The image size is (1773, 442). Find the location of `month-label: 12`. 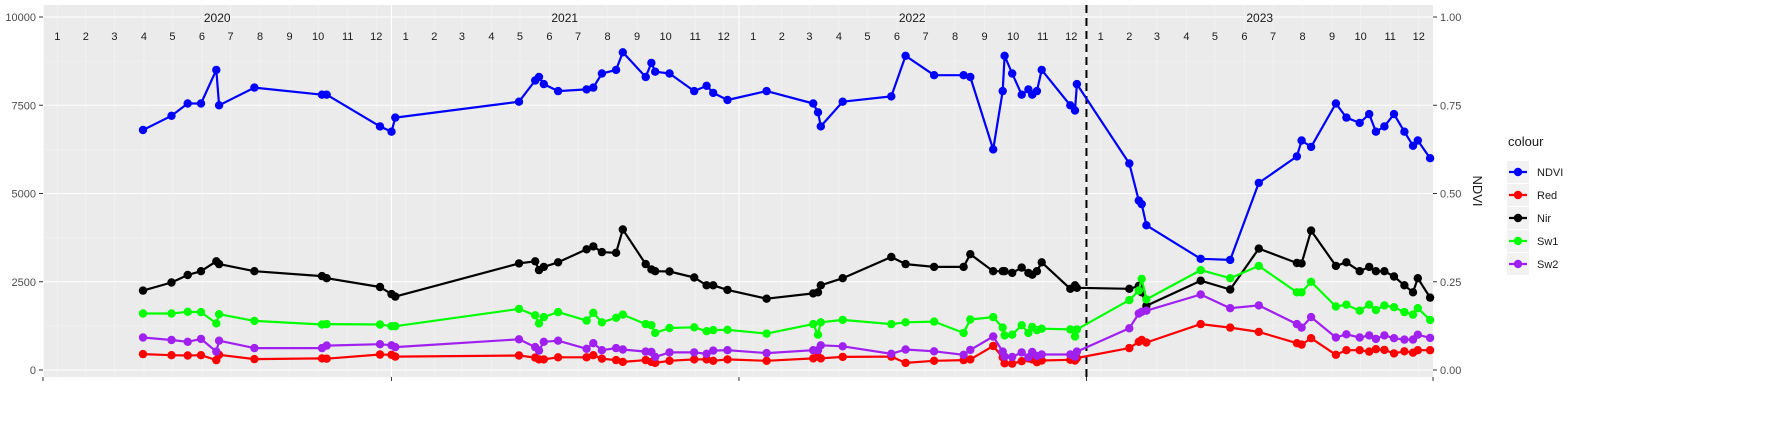

month-label: 12 is located at coordinates (1071, 37).